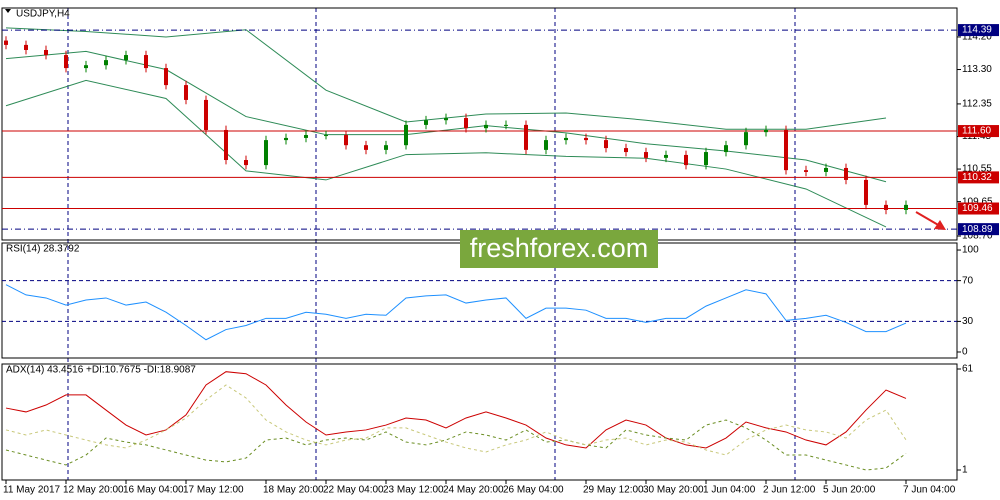 The image size is (1000, 500). What do you see at coordinates (977, 236) in the screenshot?
I see `y-tick-label: 108.70` at bounding box center [977, 236].